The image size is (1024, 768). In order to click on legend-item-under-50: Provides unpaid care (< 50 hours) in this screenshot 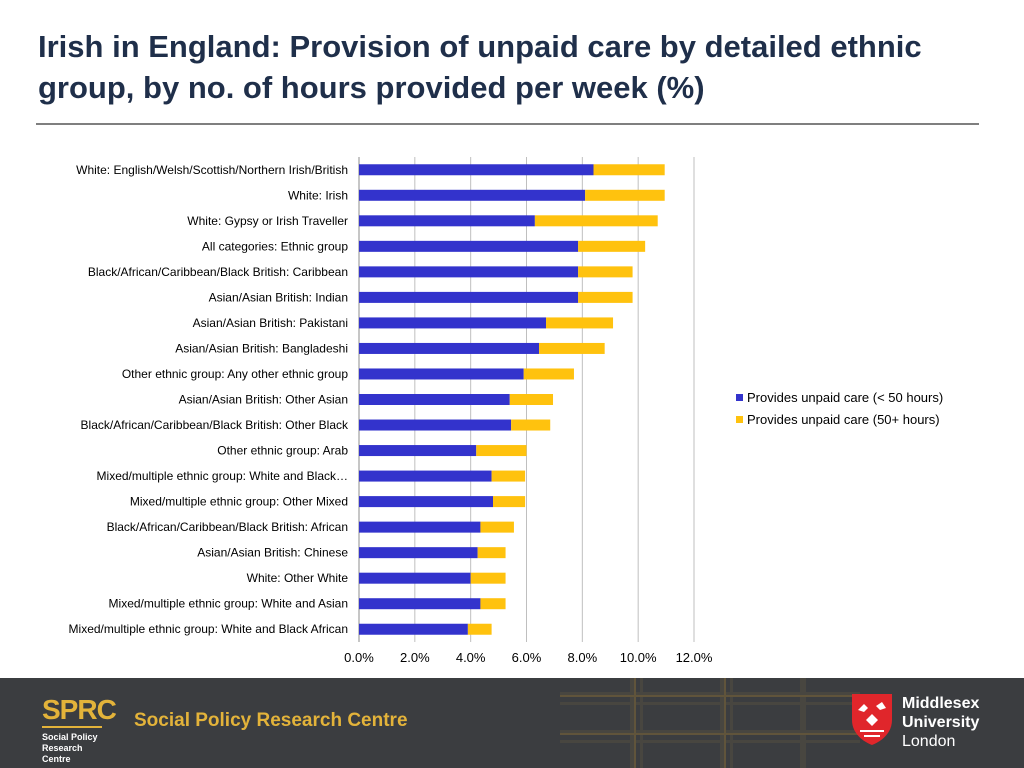, I will do `click(839, 397)`.